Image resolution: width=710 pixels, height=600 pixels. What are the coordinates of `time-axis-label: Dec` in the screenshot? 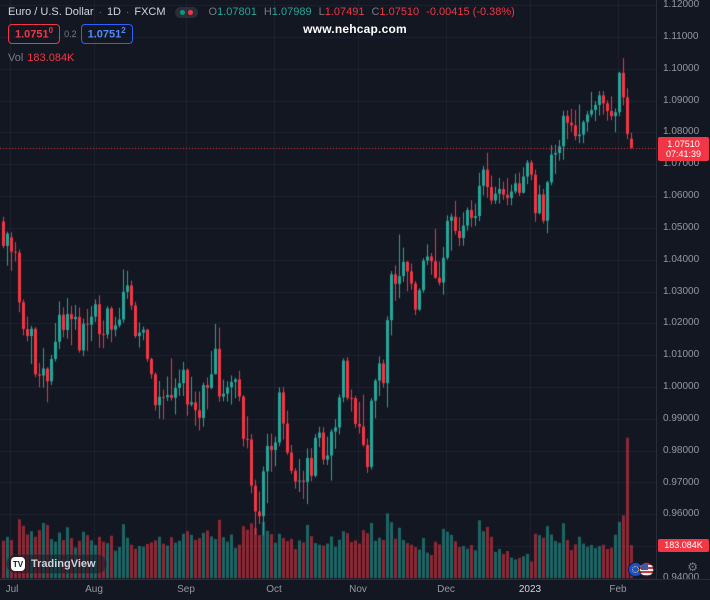 It's located at (446, 589).